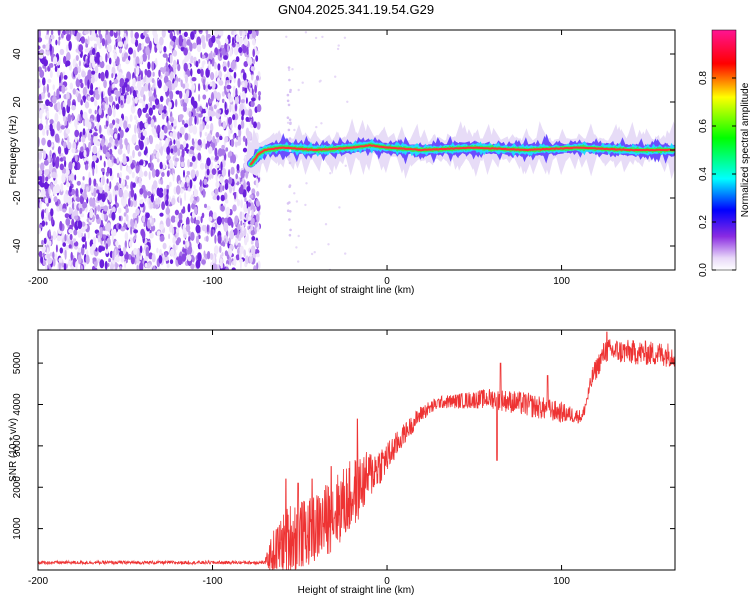 The image size is (750, 600). What do you see at coordinates (17, 245) in the screenshot?
I see `spectrogram-y-tick-label: -40` at bounding box center [17, 245].